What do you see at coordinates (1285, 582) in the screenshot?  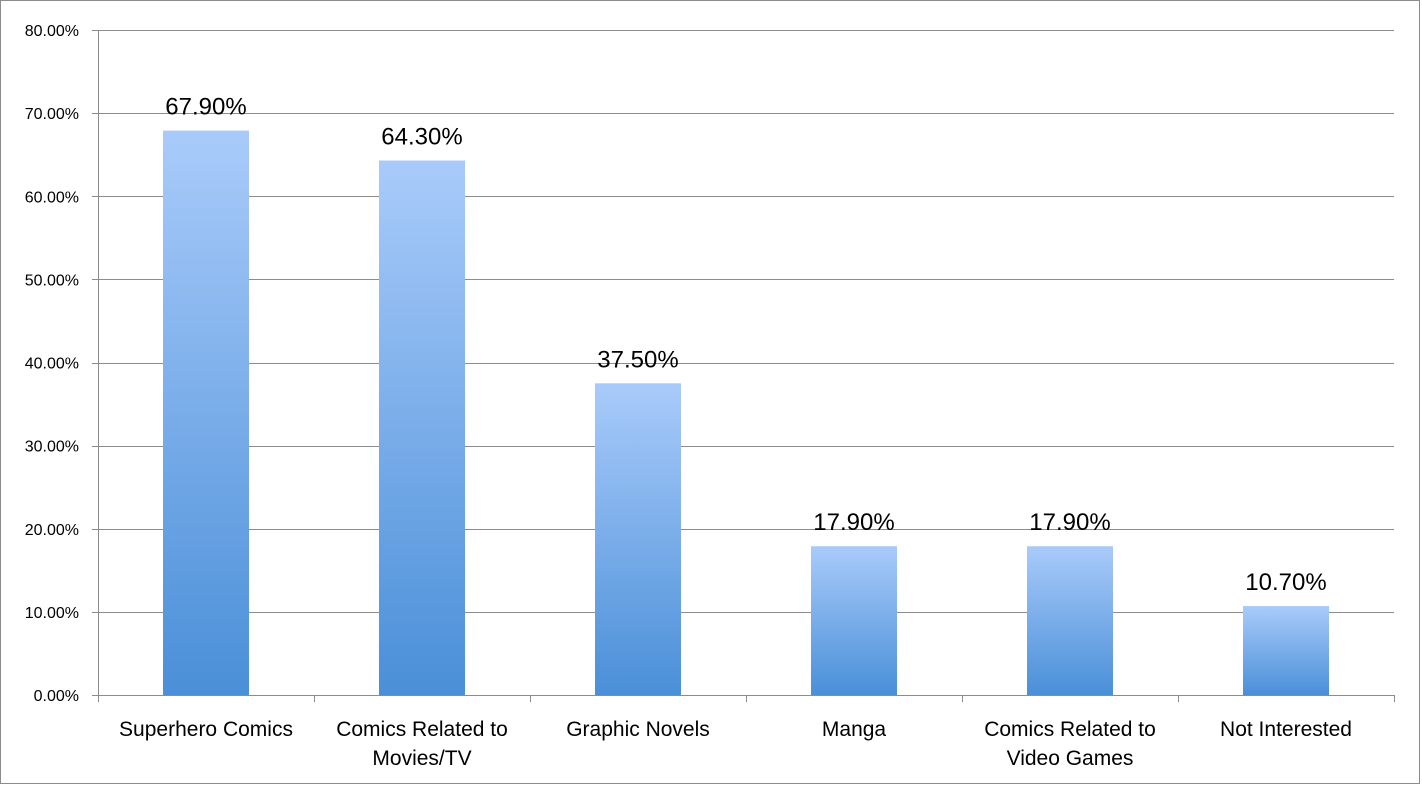 I see `data-label: 10.70%` at bounding box center [1285, 582].